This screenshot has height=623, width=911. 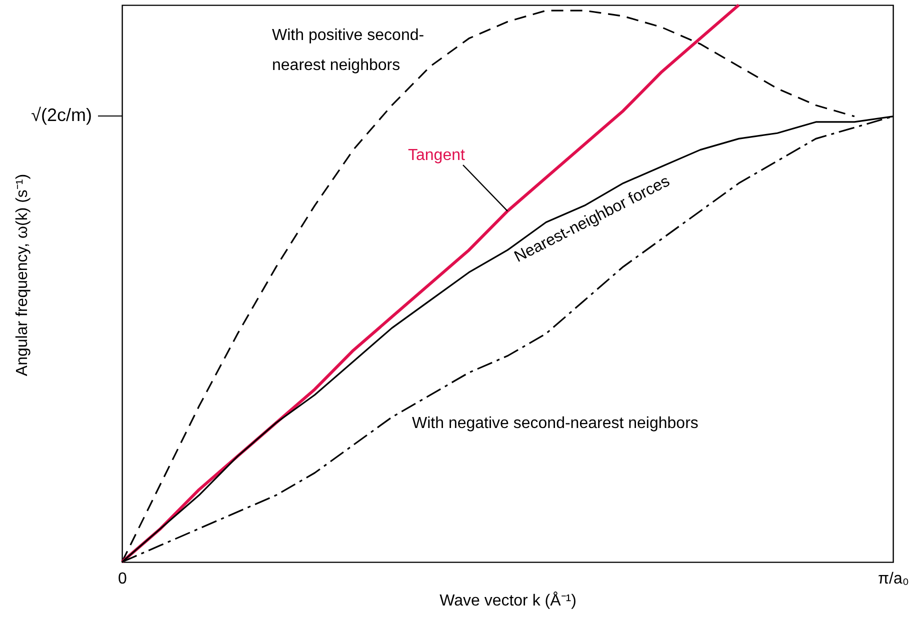 What do you see at coordinates (123, 579) in the screenshot?
I see `x-tick-label: 0` at bounding box center [123, 579].